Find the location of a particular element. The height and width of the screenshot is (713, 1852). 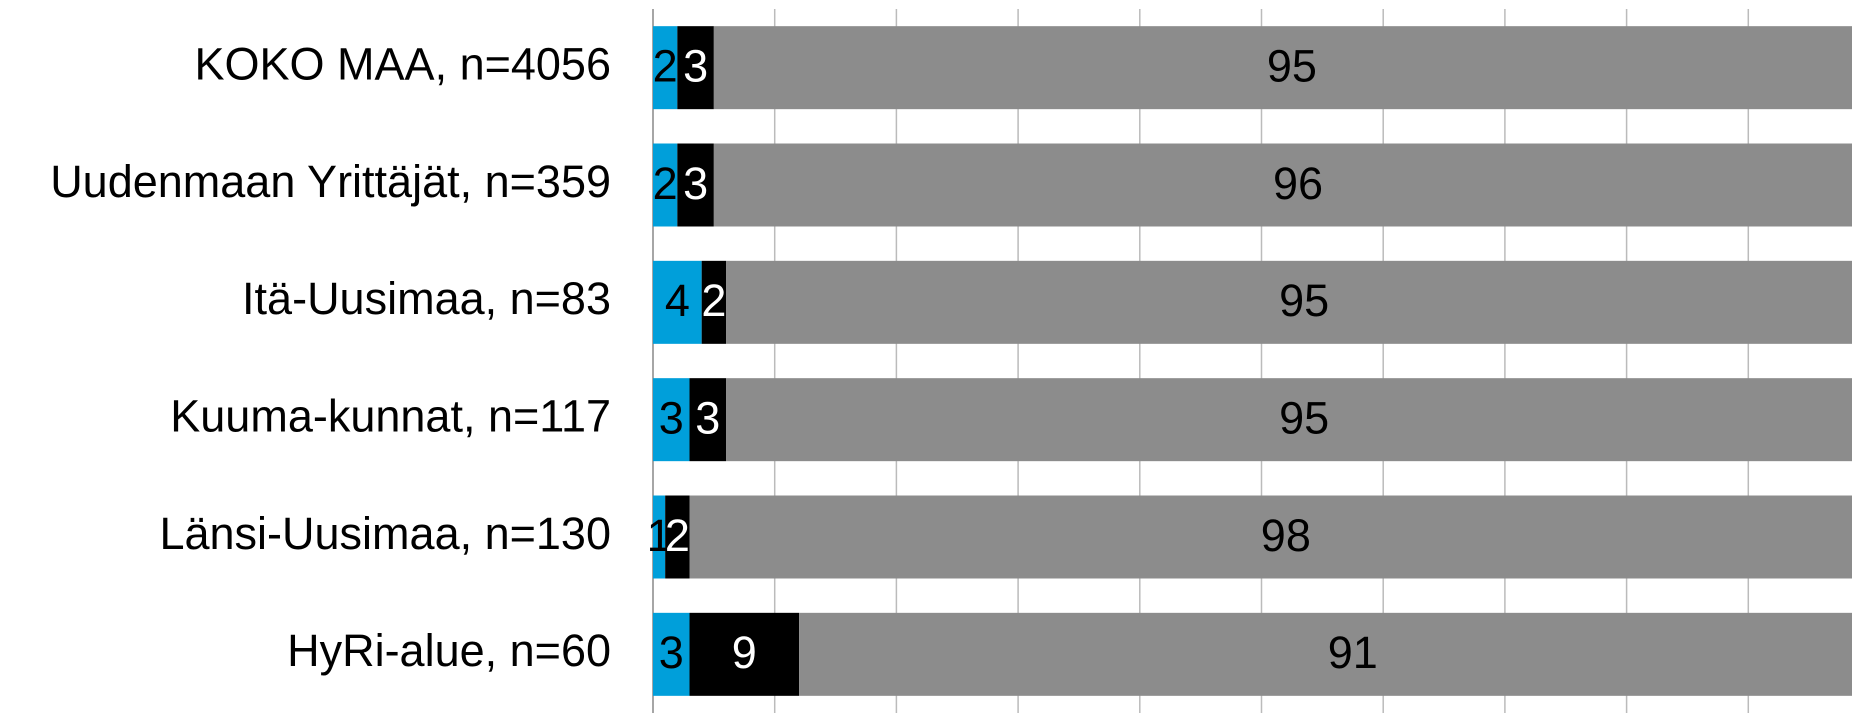

y-tick-label: Kuuma-kunnat, n=117 is located at coordinates (390, 416).